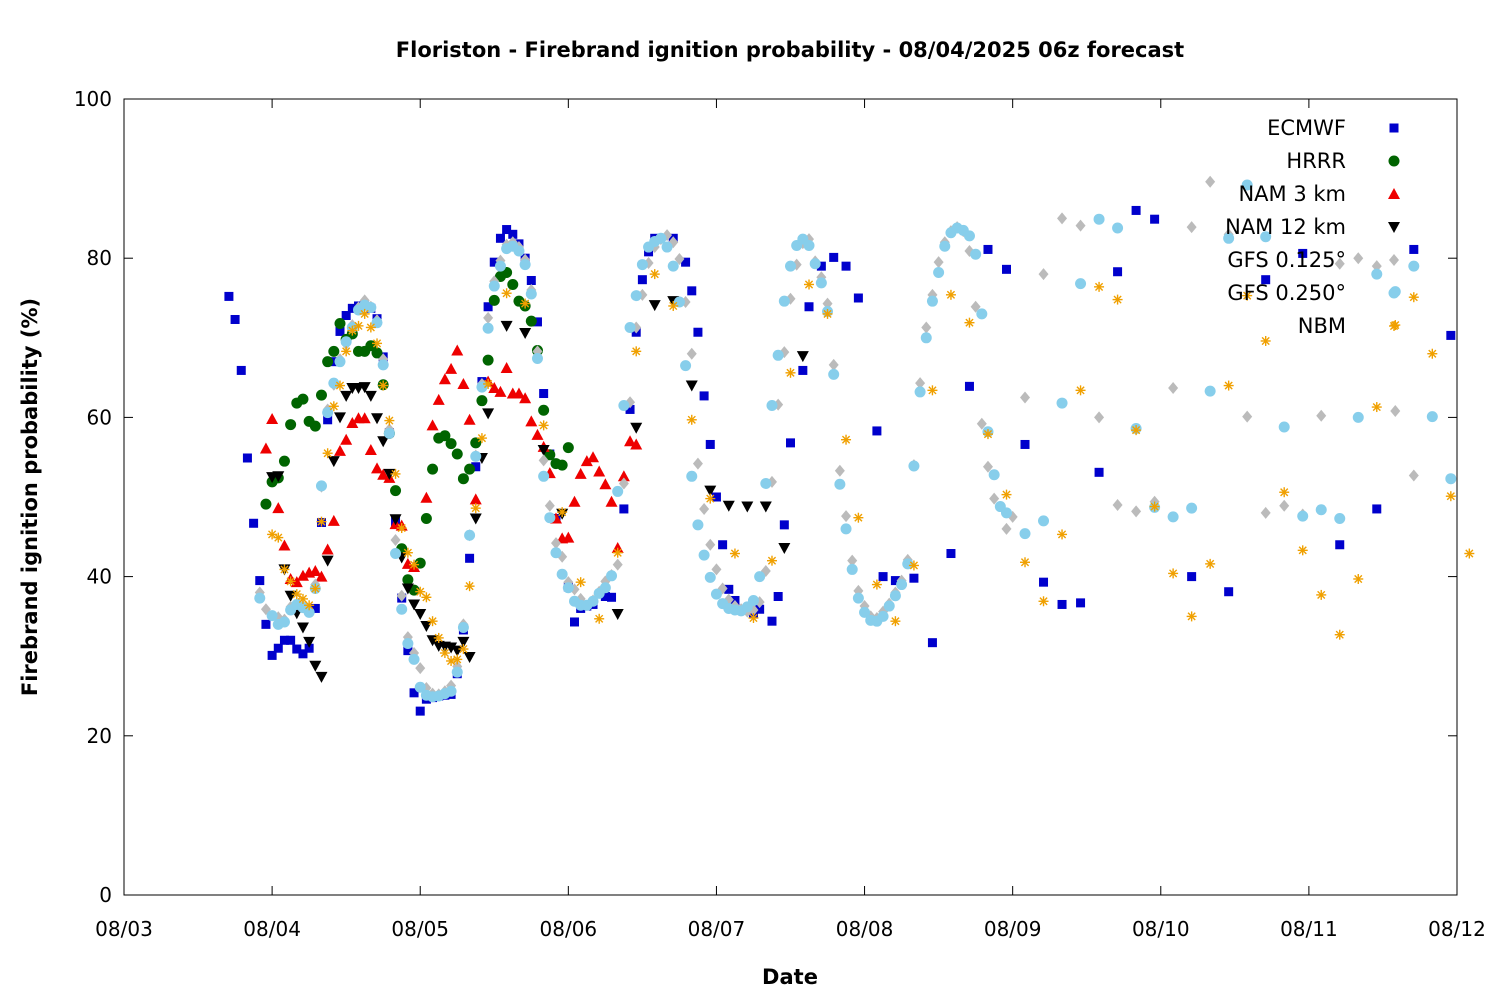 The width and height of the screenshot is (1500, 1000). Describe the element at coordinates (717, 929) in the screenshot. I see `x-tick-label: 08/07` at that location.